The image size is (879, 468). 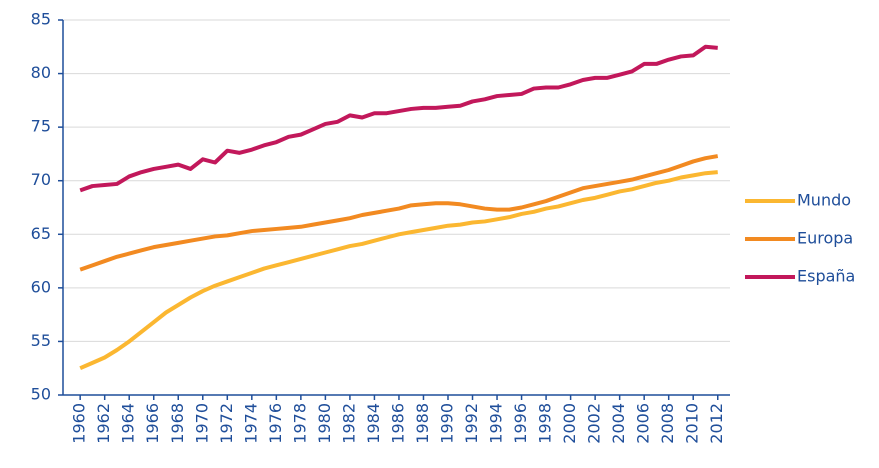 I want to click on x-tick-label: 2008, so click(x=667, y=423).